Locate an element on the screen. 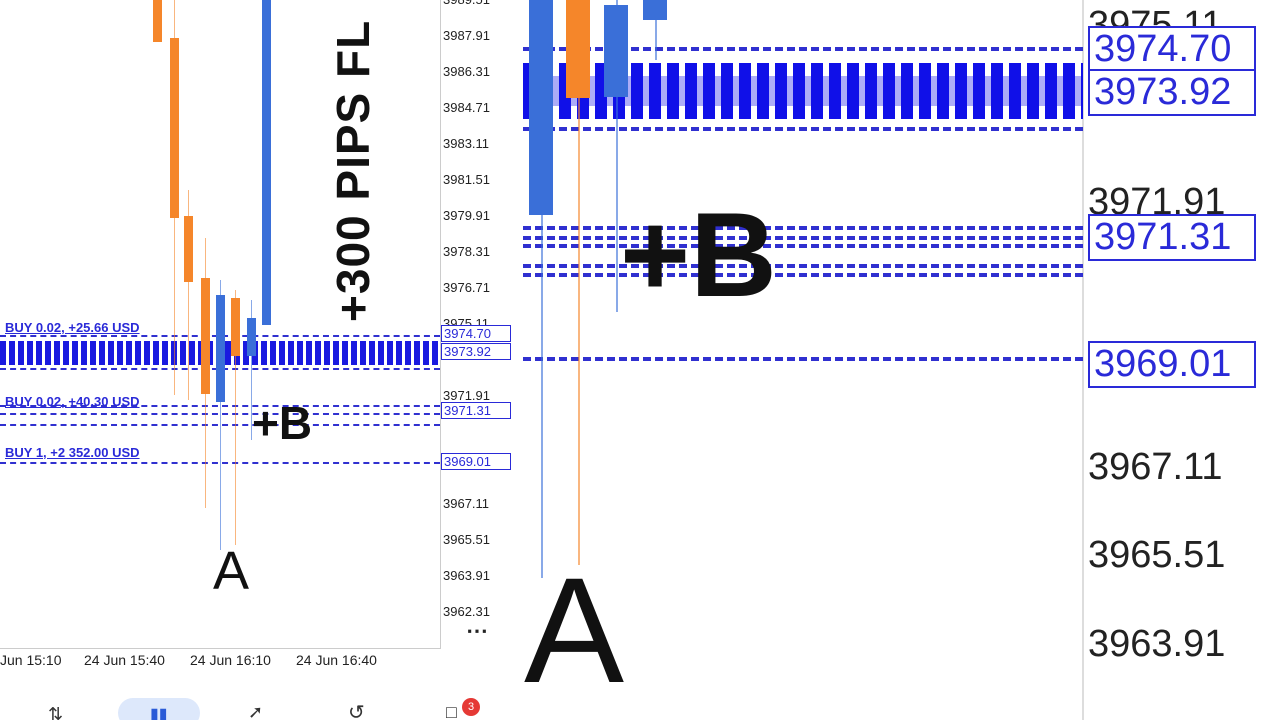  chart-tab is located at coordinates (159, 709).